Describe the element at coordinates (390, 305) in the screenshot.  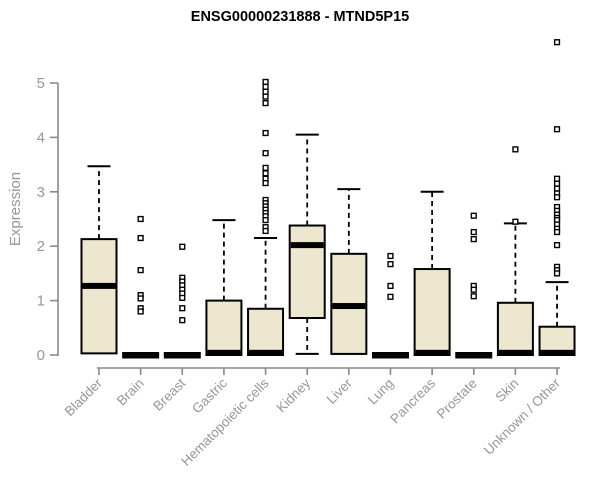
I see `boxplot-lung` at that location.